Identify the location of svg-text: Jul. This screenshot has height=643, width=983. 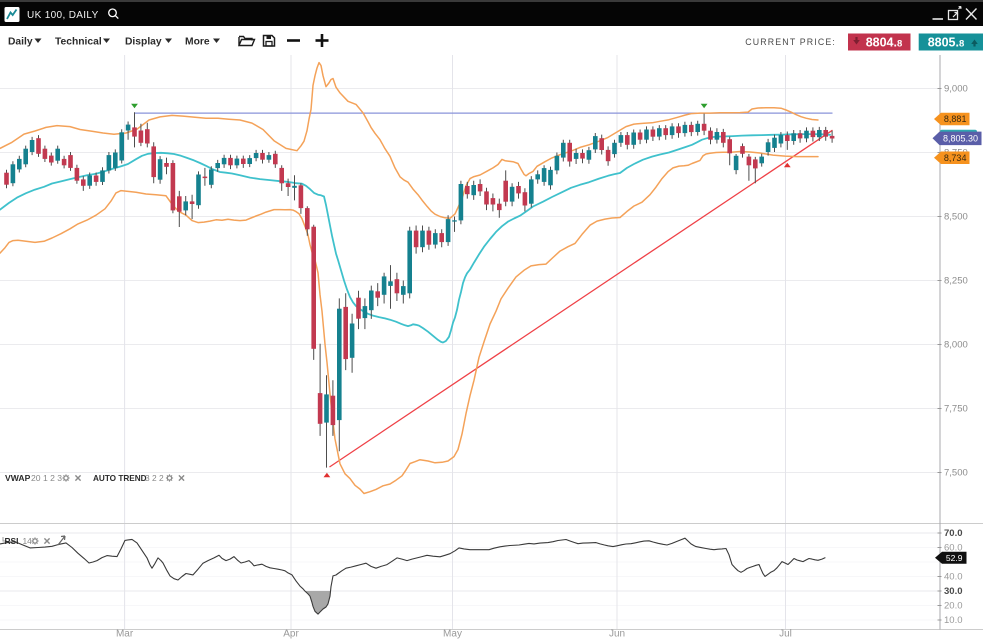
(785, 634).